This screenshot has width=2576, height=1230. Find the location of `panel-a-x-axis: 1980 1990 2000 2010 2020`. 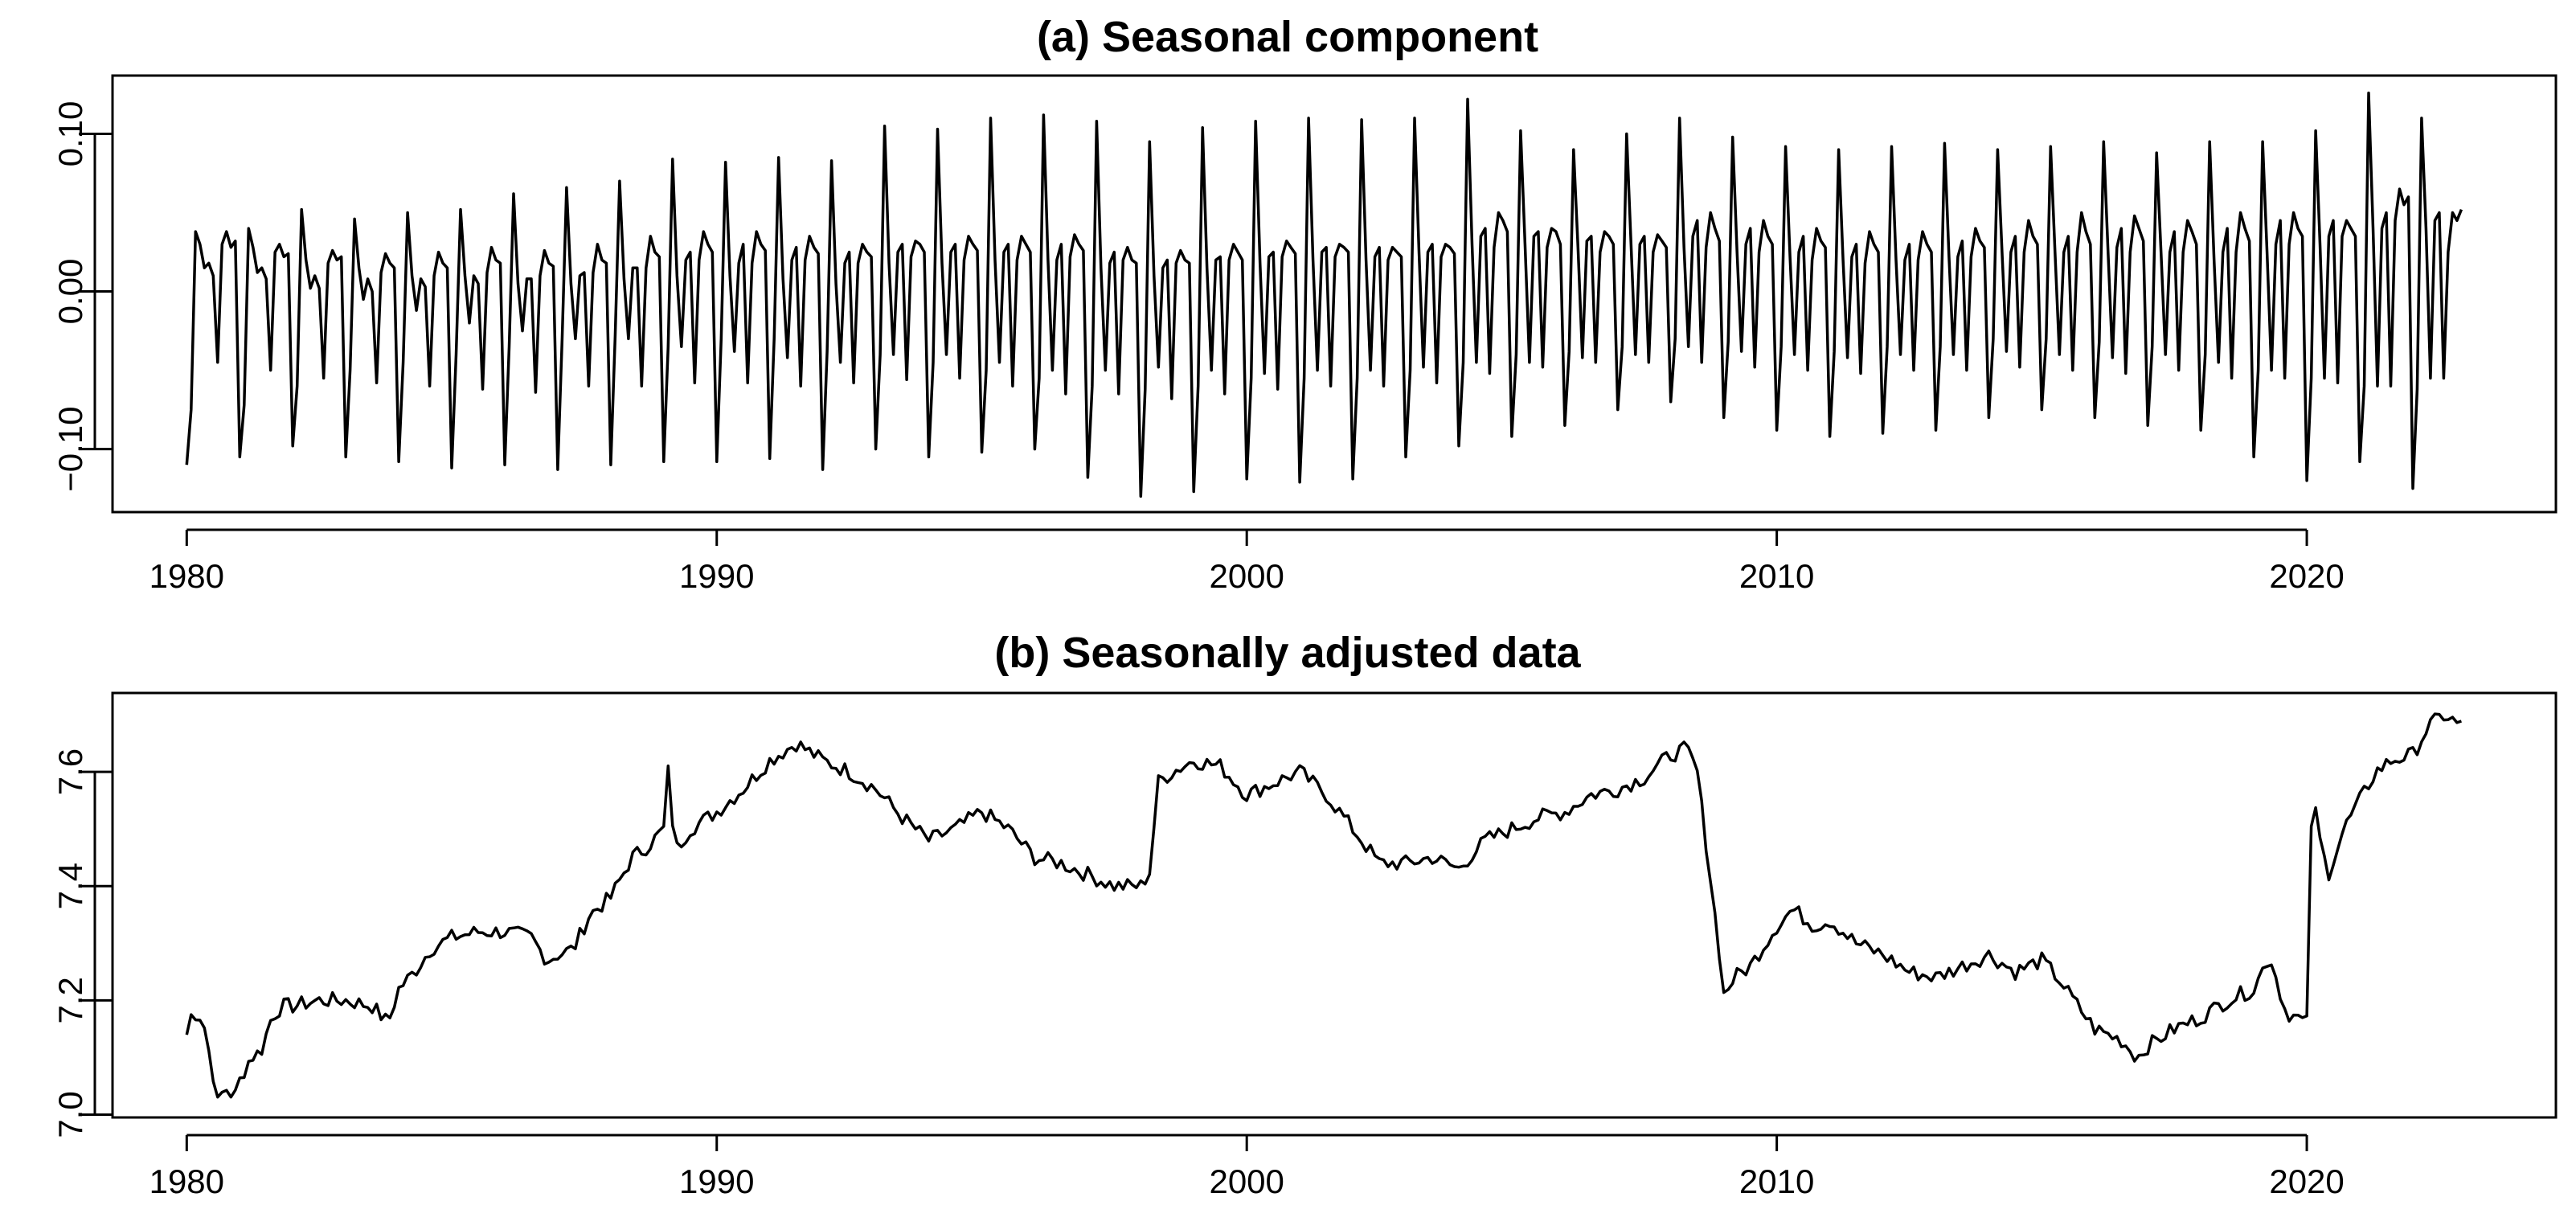

panel-a-x-axis: 1980 1990 2000 2010 2020 is located at coordinates (1247, 562).